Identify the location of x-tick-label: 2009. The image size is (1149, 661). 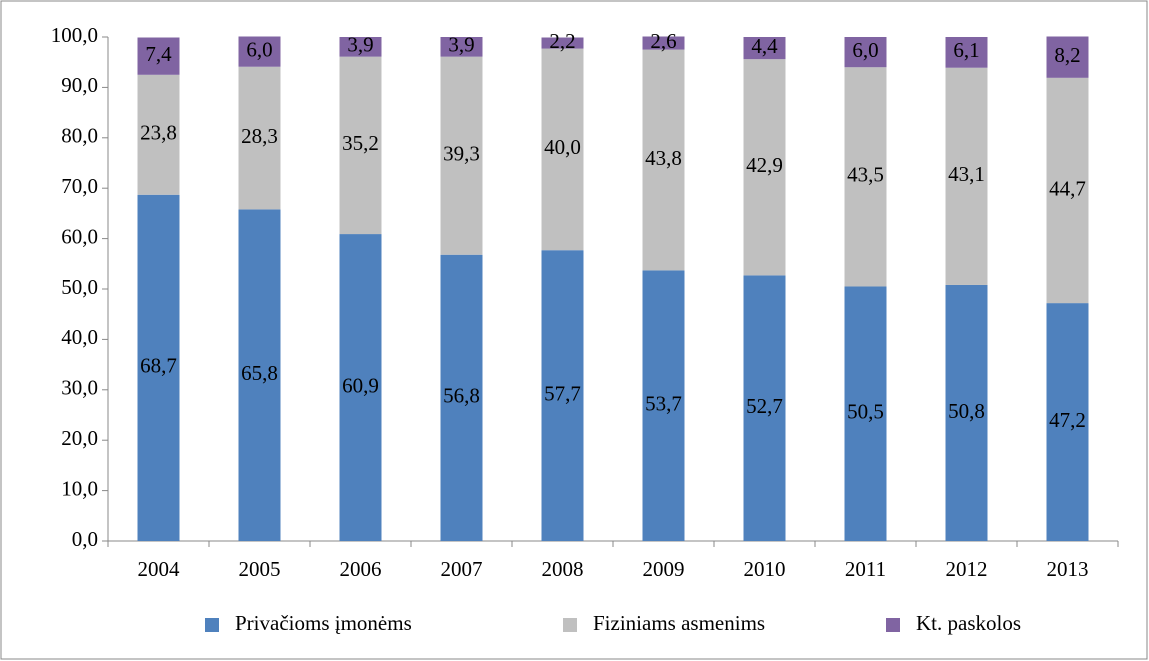
(664, 569).